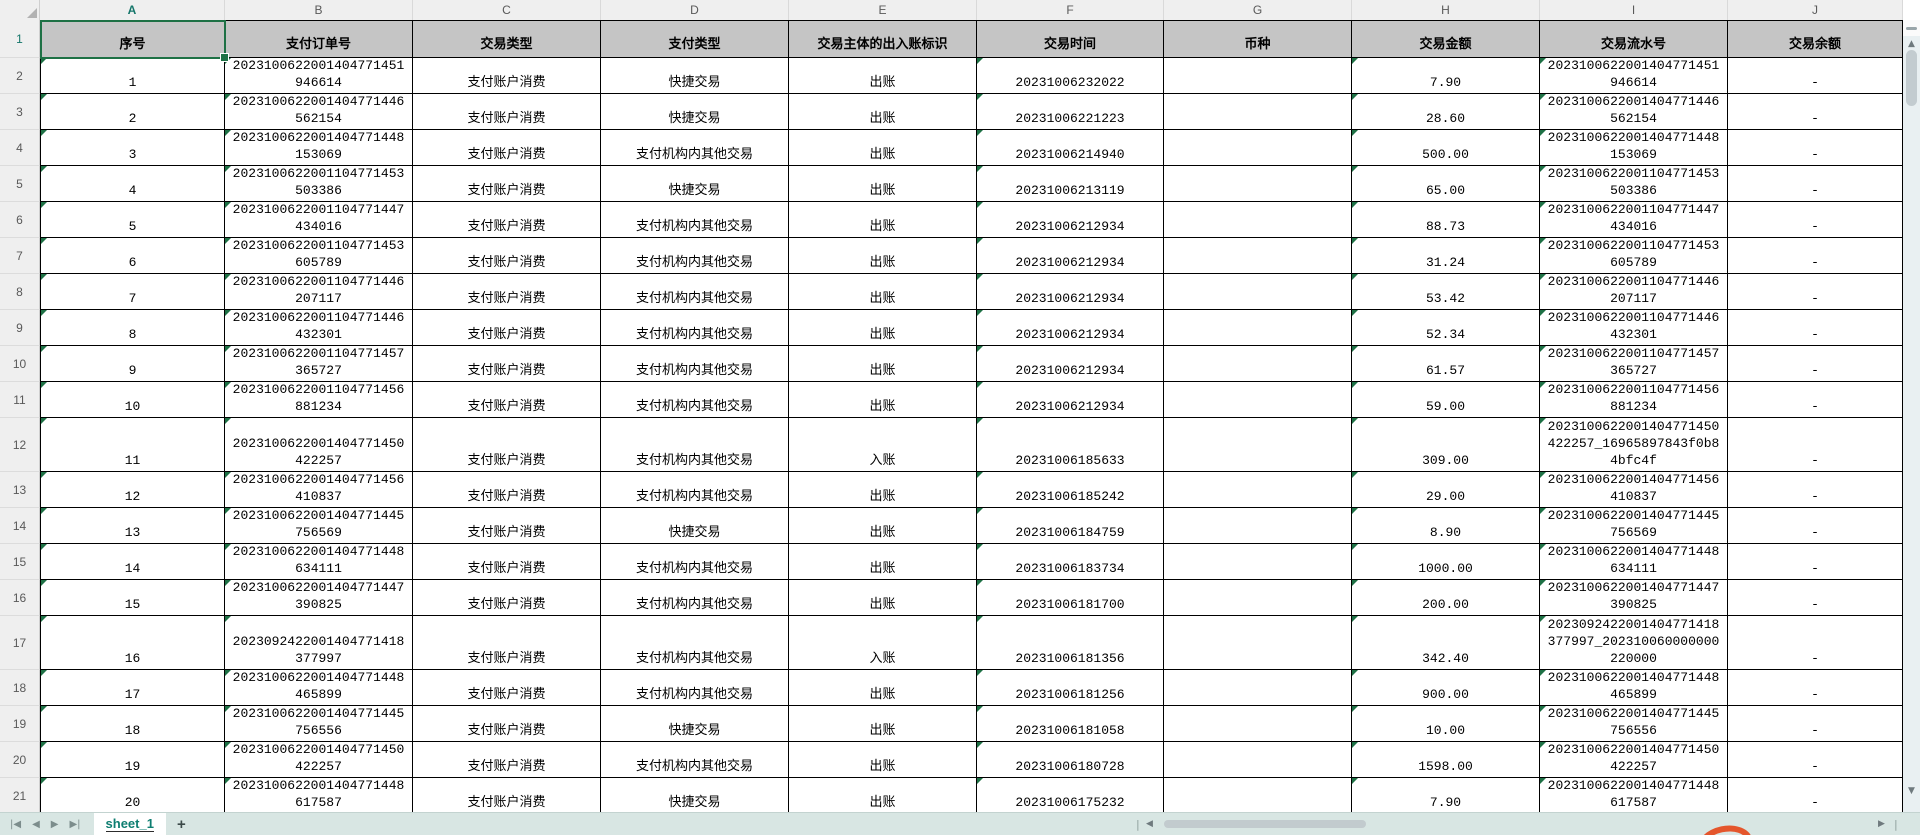 The image size is (1920, 835). What do you see at coordinates (1634, 598) in the screenshot?
I see `cell-I16: 2023100622001404771447390825` at bounding box center [1634, 598].